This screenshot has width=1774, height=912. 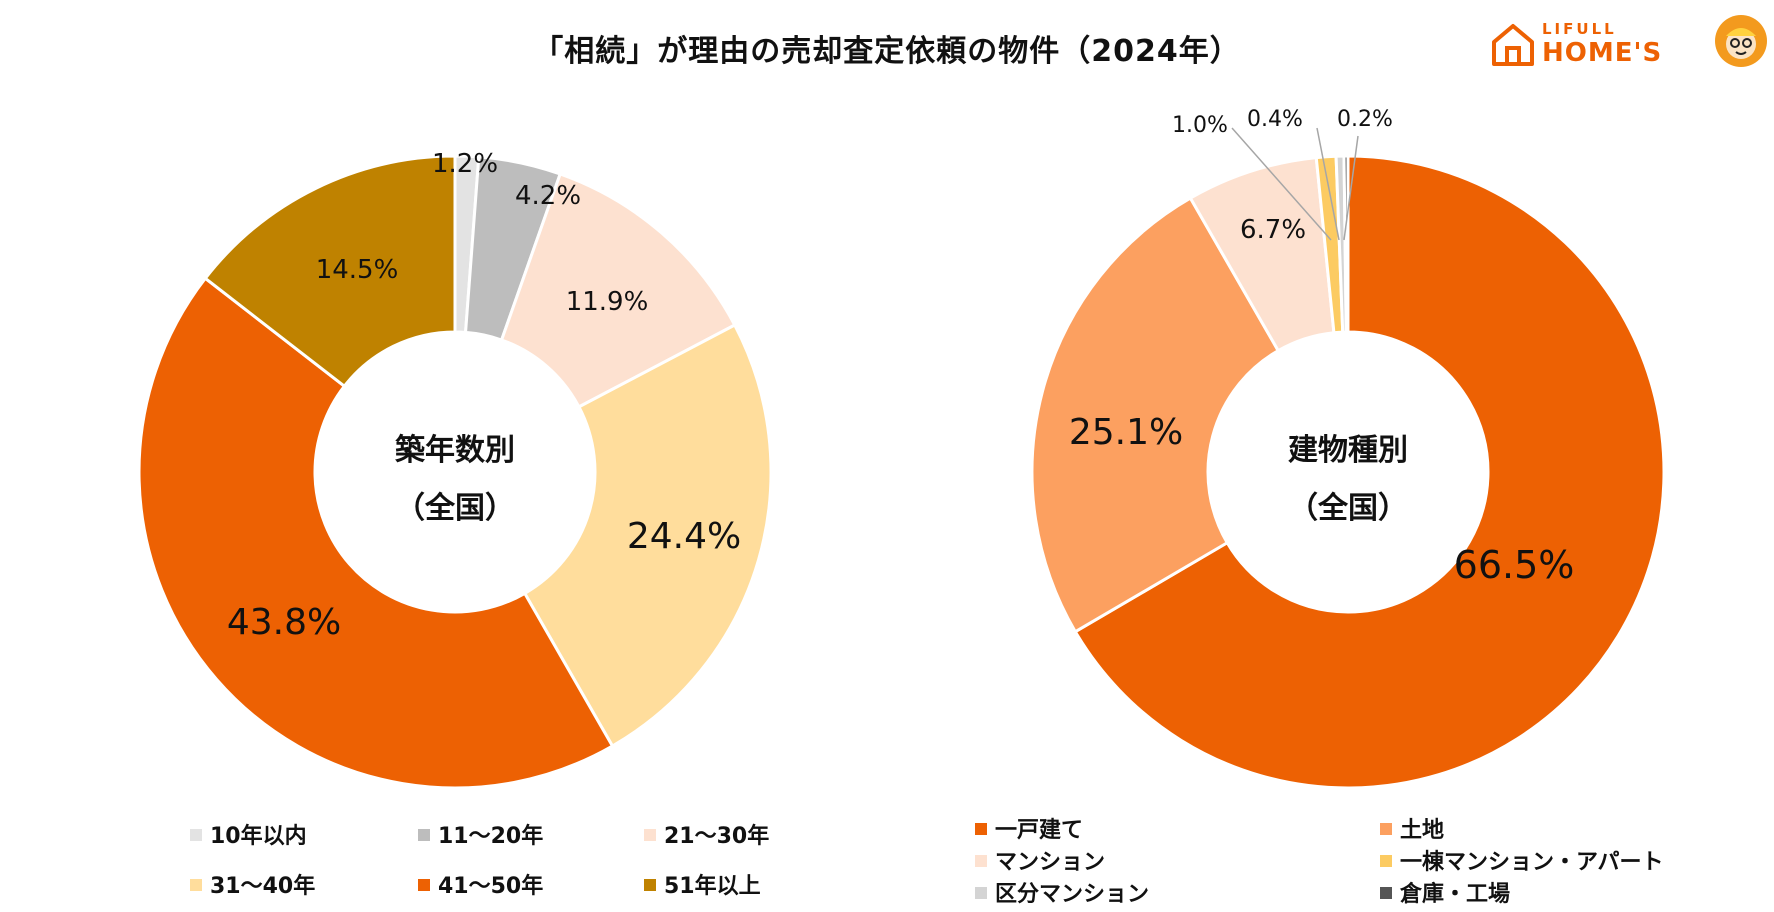 What do you see at coordinates (1602, 53) in the screenshot?
I see `logo-bottom-text: HOME'S` at bounding box center [1602, 53].